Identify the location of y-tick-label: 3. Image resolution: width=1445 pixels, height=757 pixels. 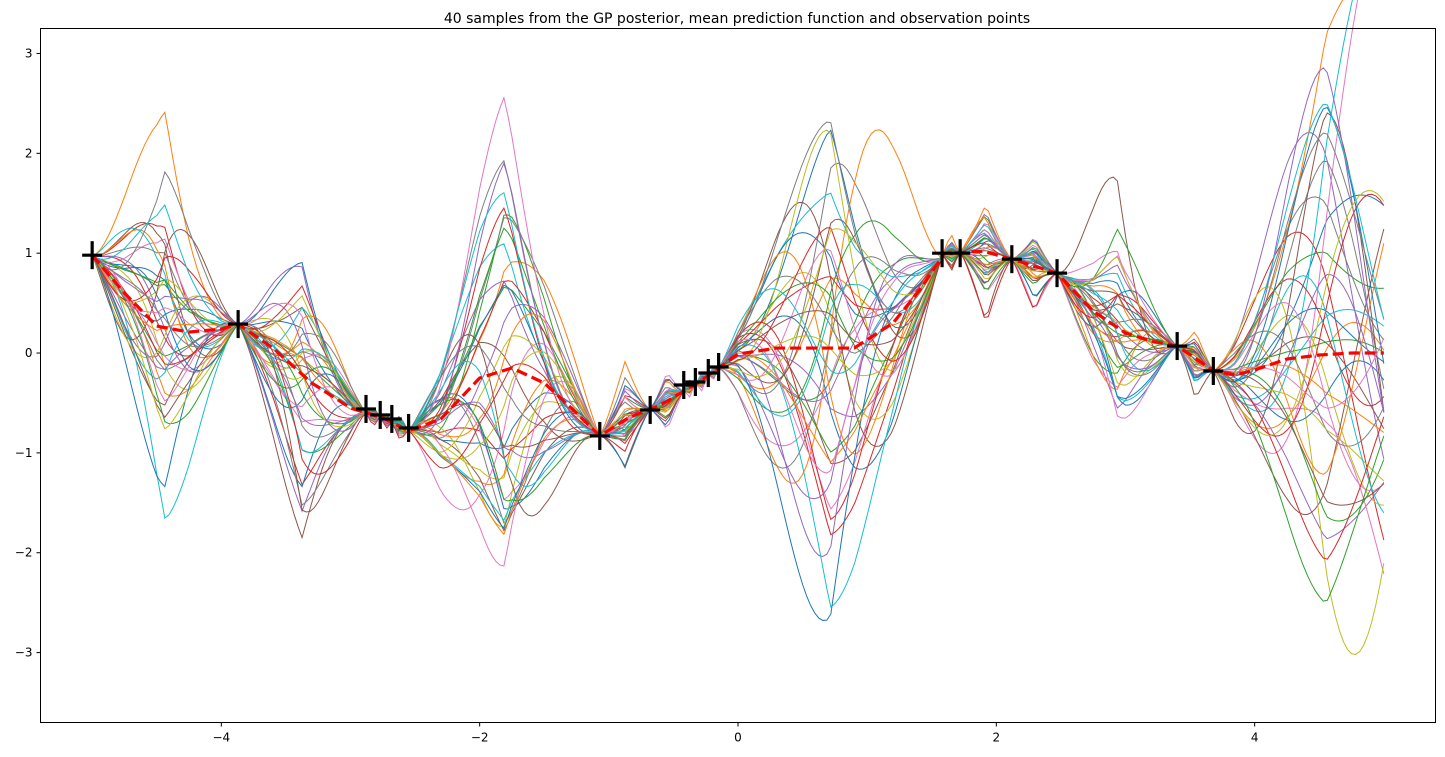
(29, 53).